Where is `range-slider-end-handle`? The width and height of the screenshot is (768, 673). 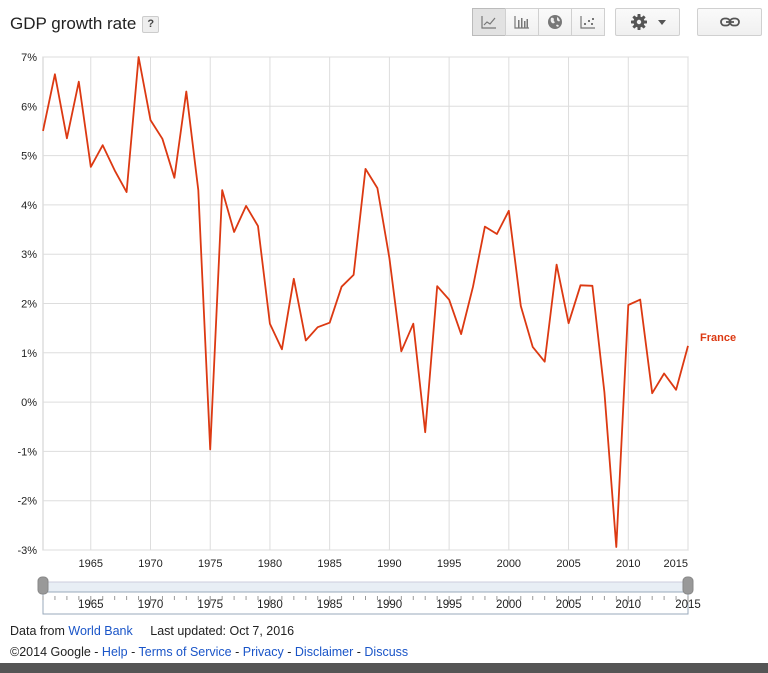 range-slider-end-handle is located at coordinates (688, 585).